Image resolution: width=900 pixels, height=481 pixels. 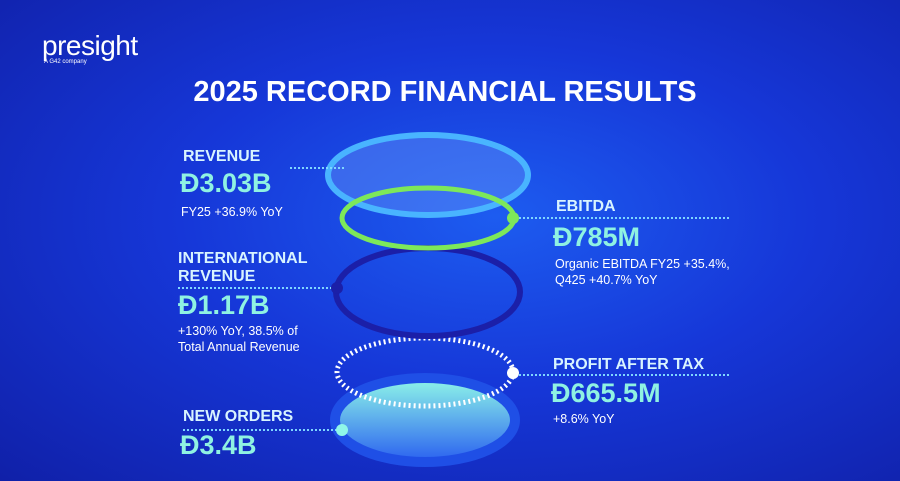 What do you see at coordinates (239, 339) in the screenshot?
I see `metric-note: +130% YoY, 38.5% of Total Annual Revenue` at bounding box center [239, 339].